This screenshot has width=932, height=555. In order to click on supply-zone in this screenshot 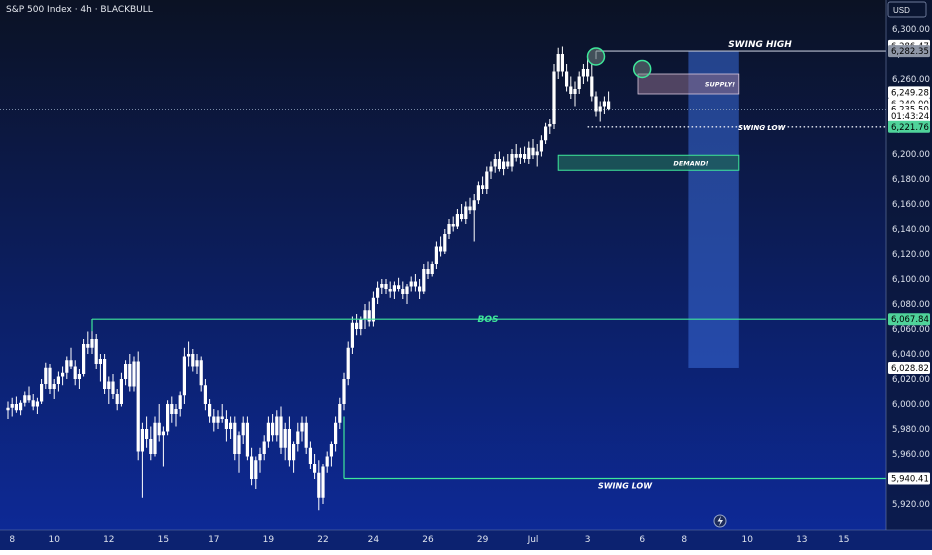, I will do `click(688, 84)`.